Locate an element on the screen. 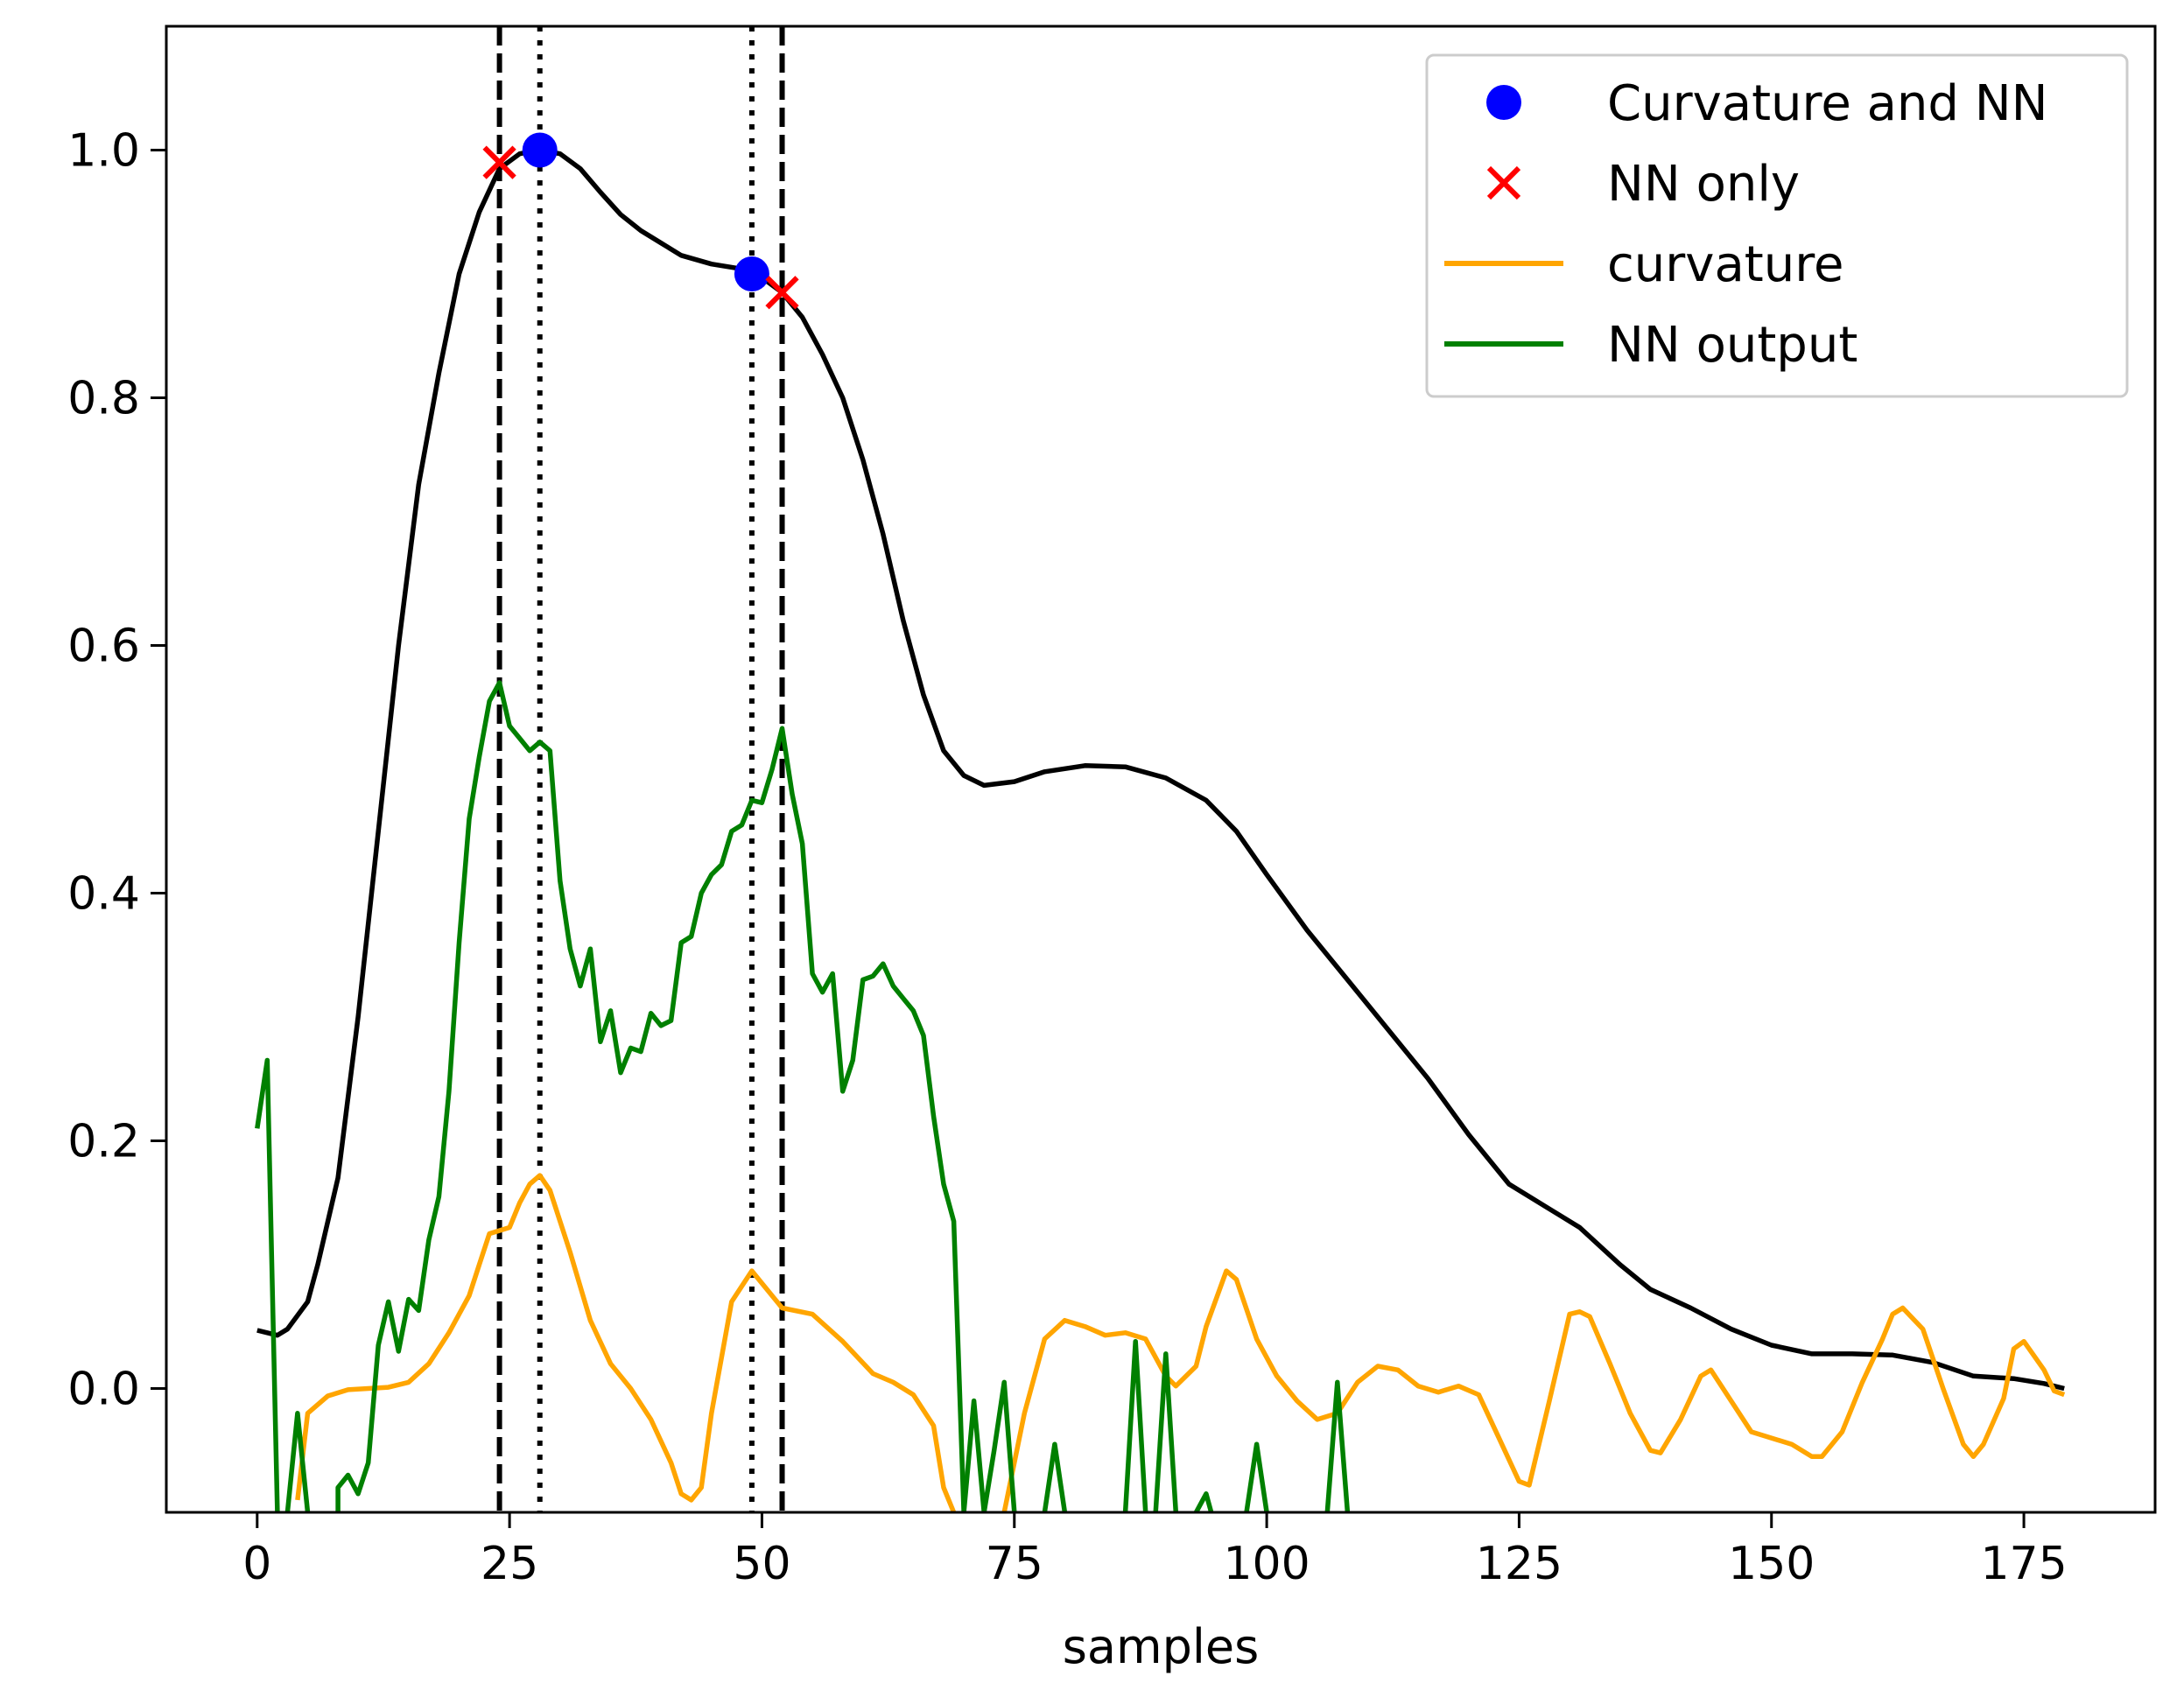  y-axis: 0.0 0.2 0.4 0.6 0.8 1.0 is located at coordinates (116, 771).